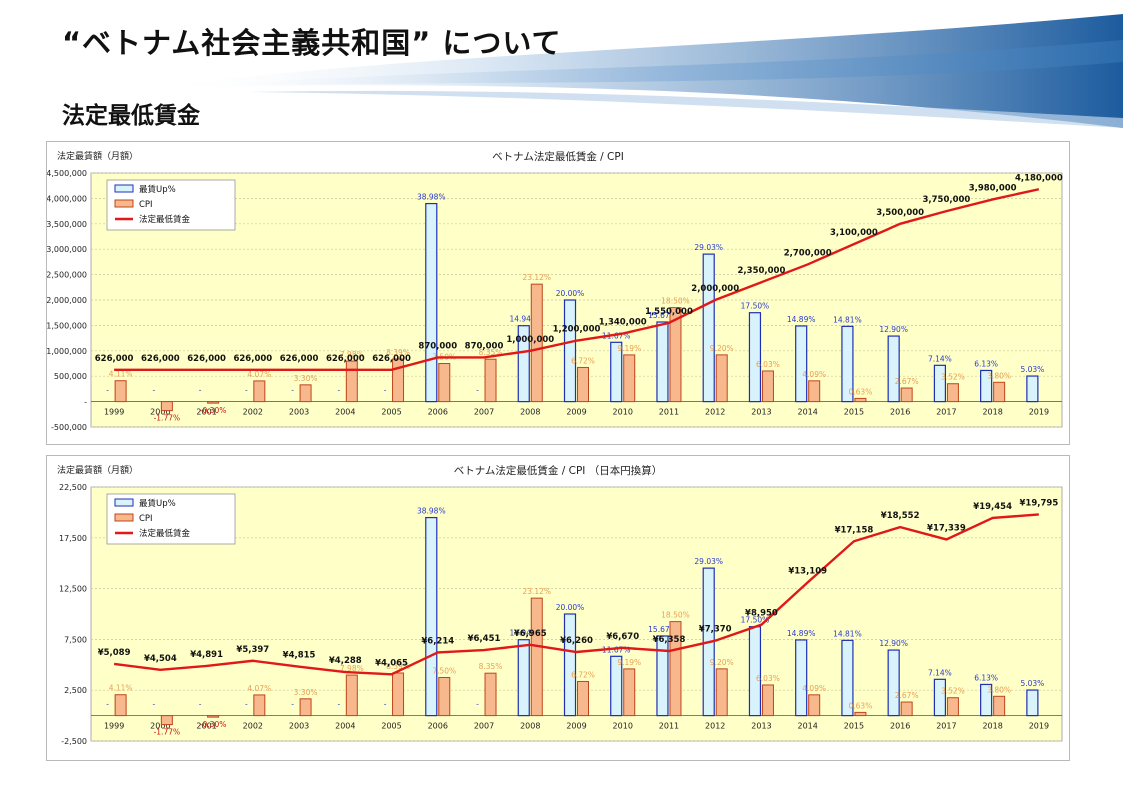  What do you see at coordinates (715, 289) in the screenshot?
I see `label-minimum-wage: 2,000,000` at bounding box center [715, 289].